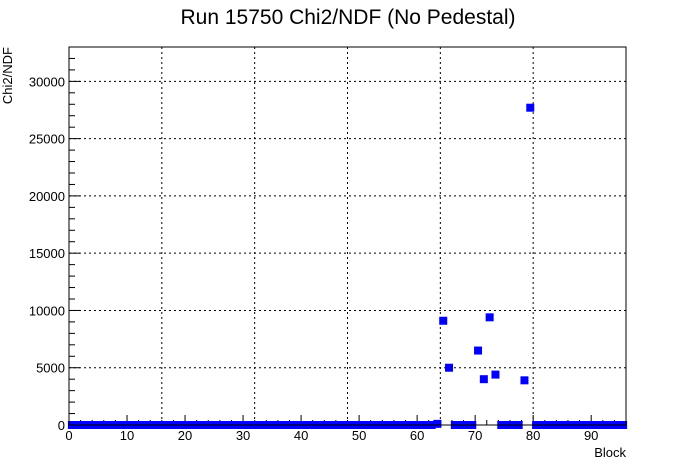 This screenshot has width=696, height=472. I want to click on x-tick-label: 0, so click(68, 435).